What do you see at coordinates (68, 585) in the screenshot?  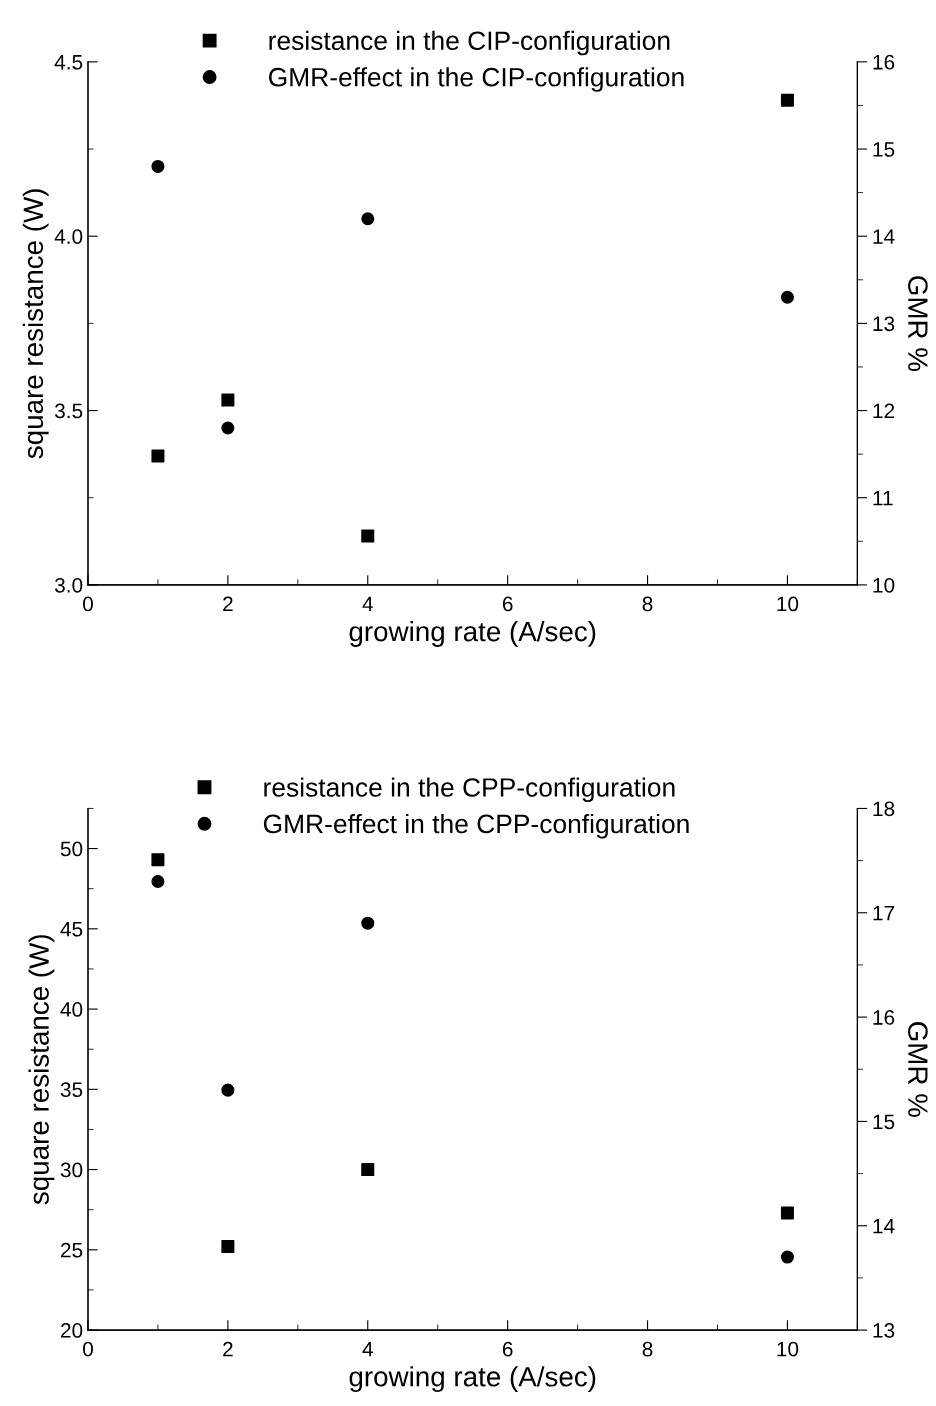 I see `y-tick-label: 3.0` at bounding box center [68, 585].